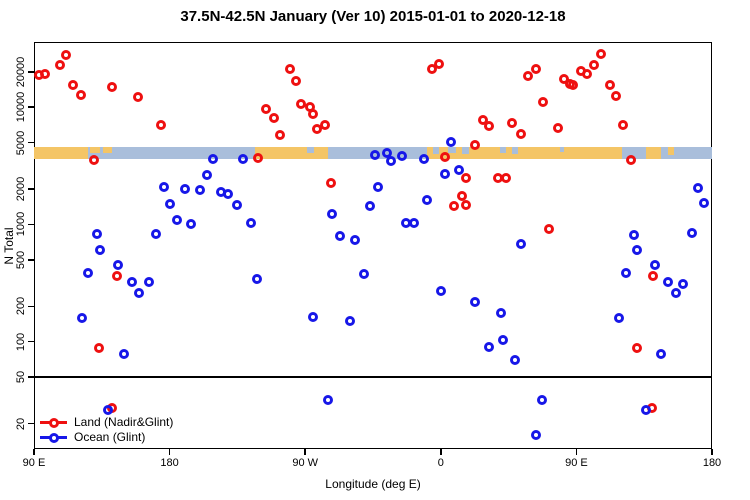  I want to click on x-tick-label: 0, so click(440, 463).